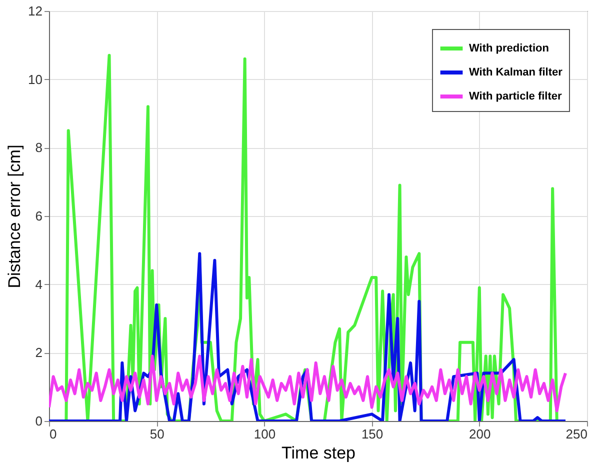 The width and height of the screenshot is (593, 466). What do you see at coordinates (516, 72) in the screenshot?
I see `legend-label: With Kalman filter` at bounding box center [516, 72].